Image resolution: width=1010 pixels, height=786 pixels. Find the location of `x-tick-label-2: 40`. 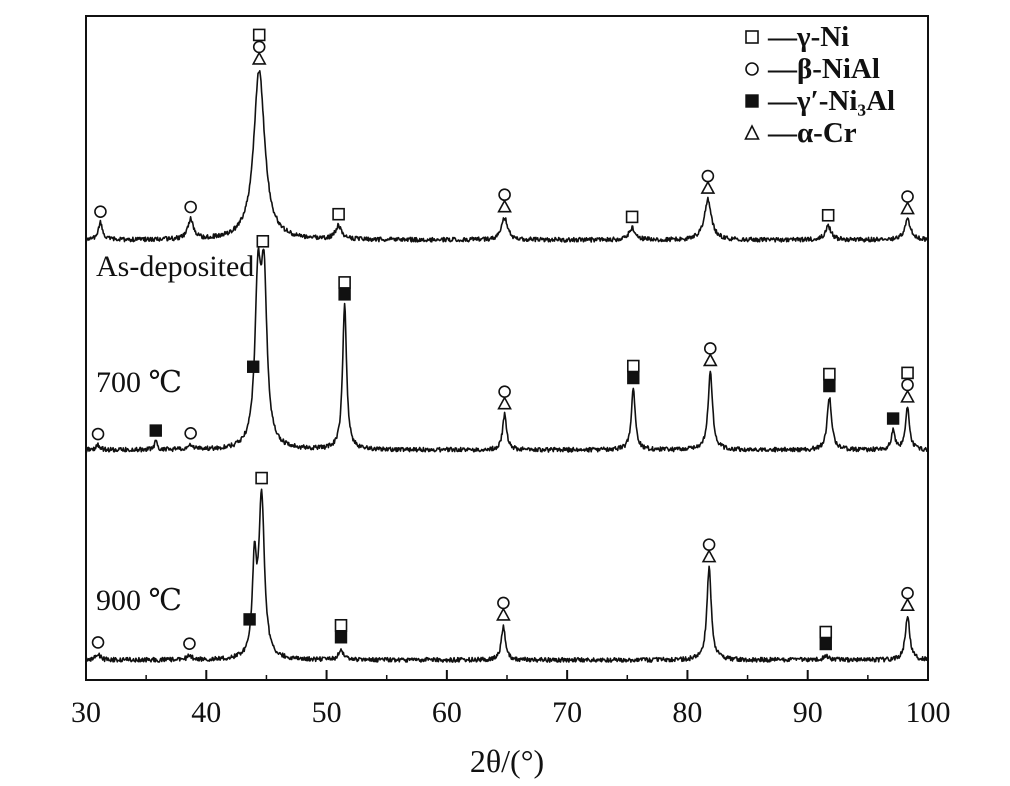

x-tick-label-2: 40 is located at coordinates (206, 712).